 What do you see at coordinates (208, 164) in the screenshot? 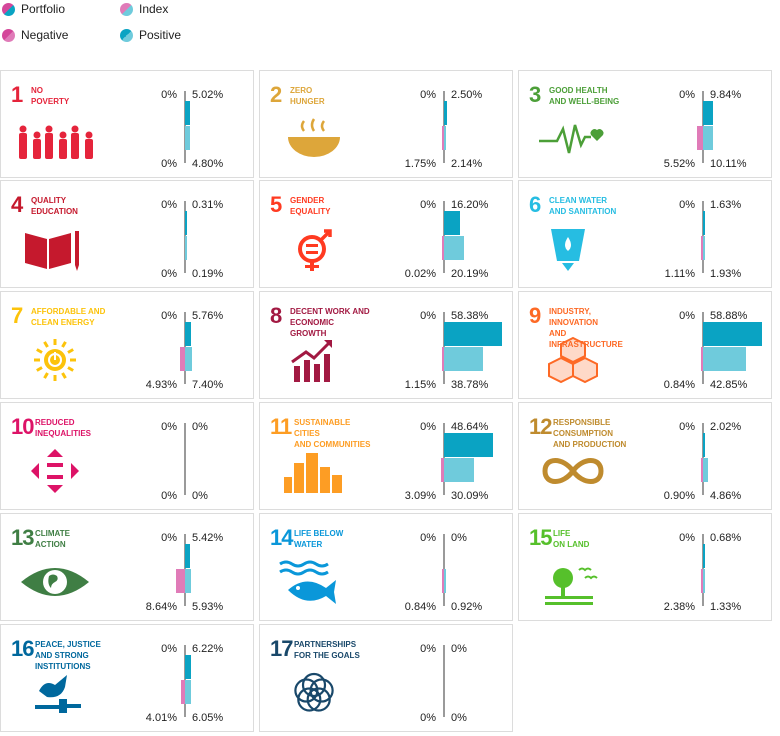
I see `index-positive-label: 4.80%` at bounding box center [208, 164].